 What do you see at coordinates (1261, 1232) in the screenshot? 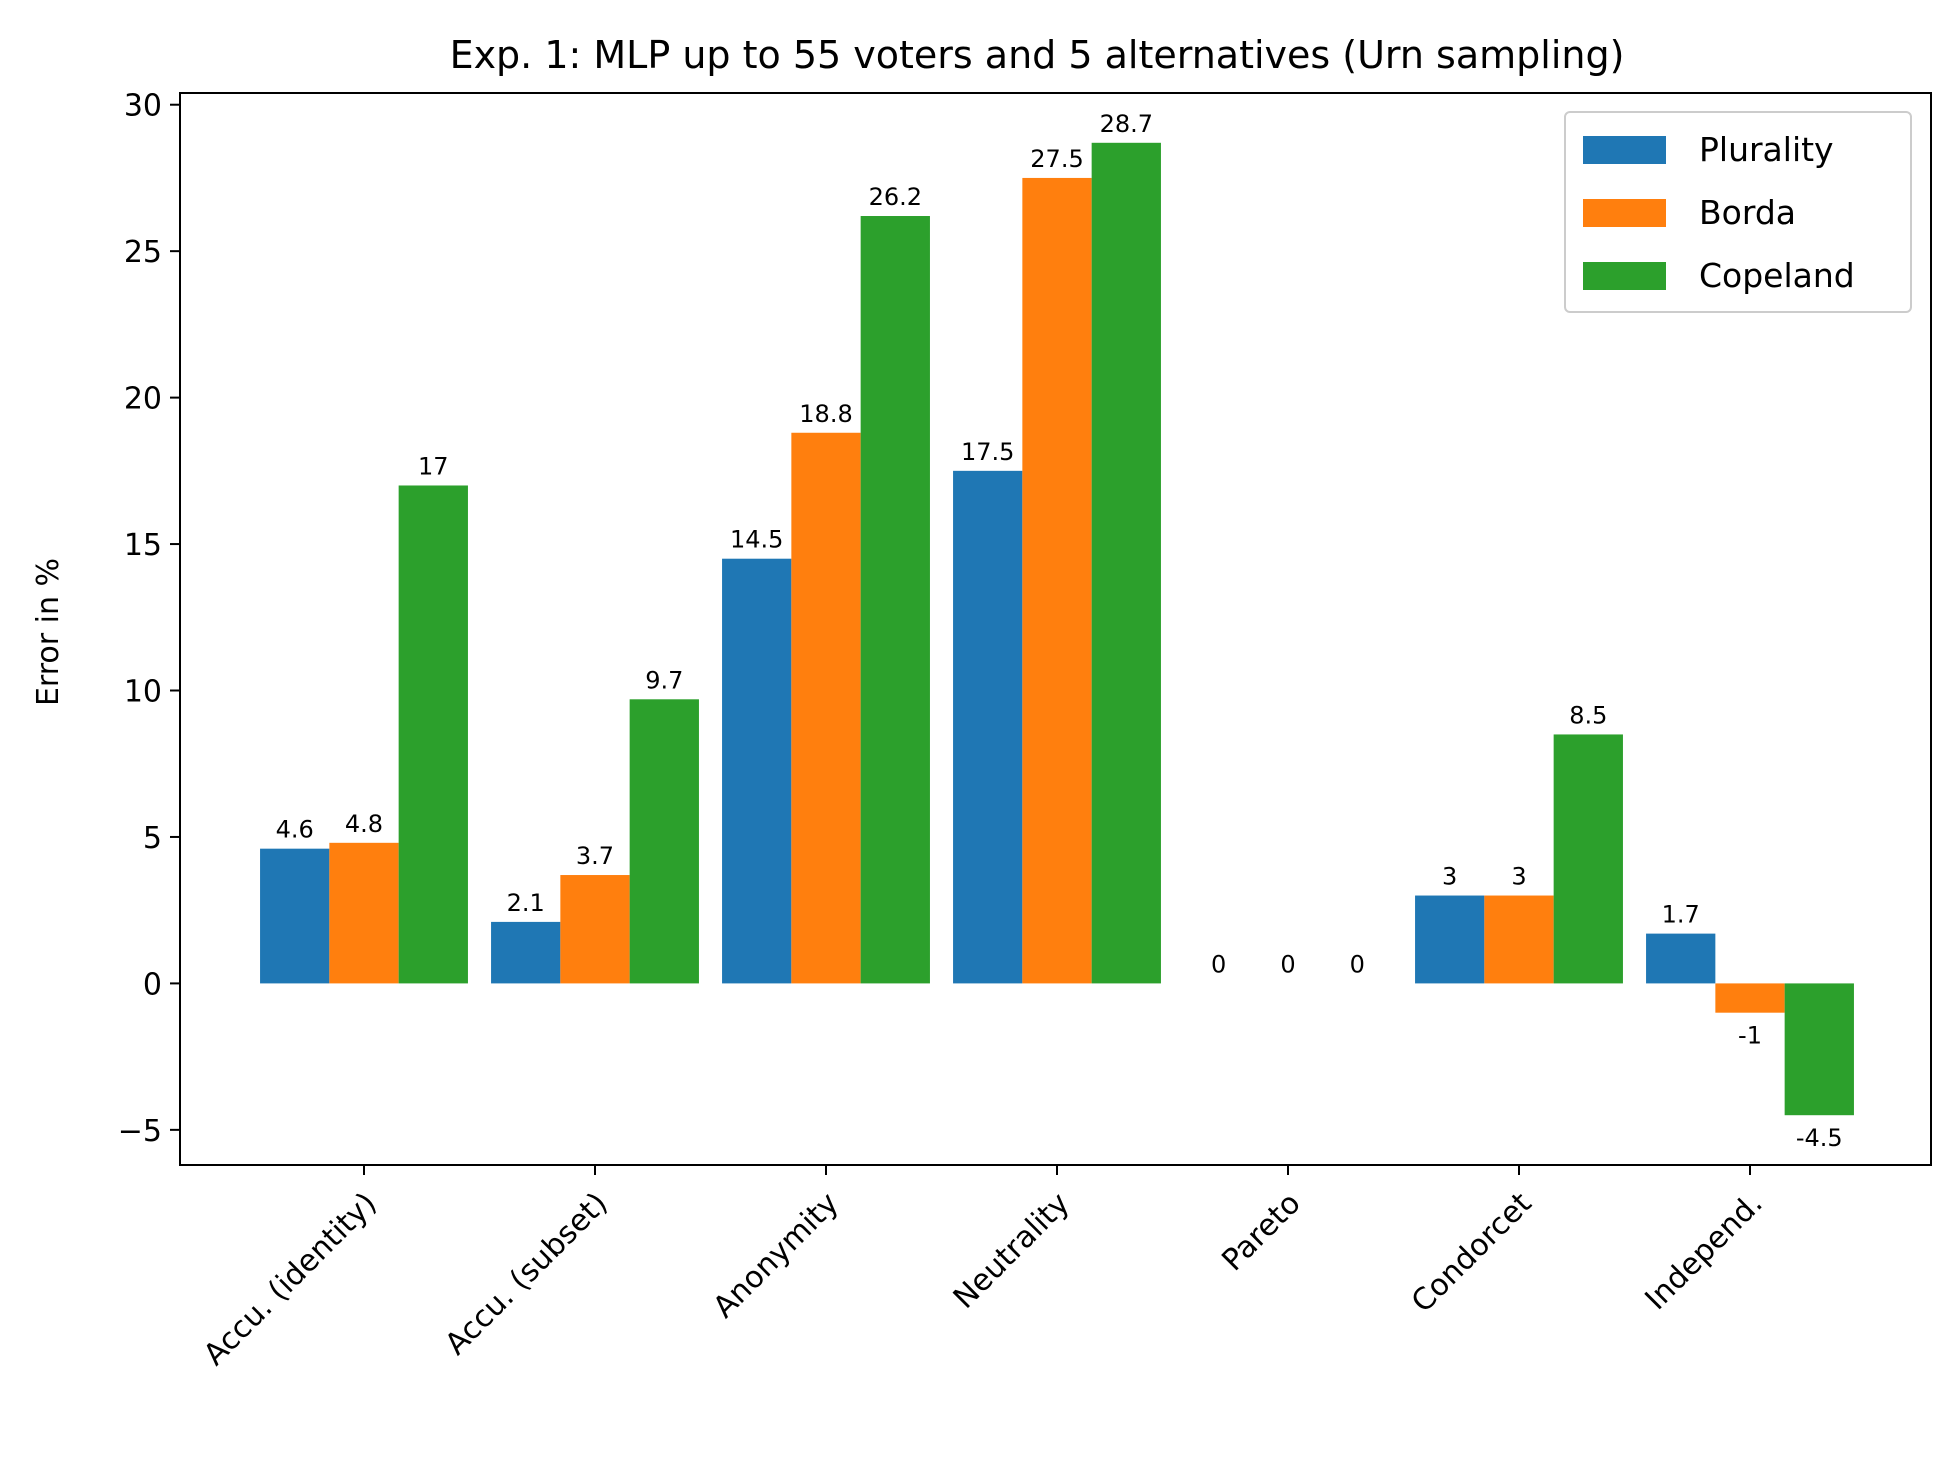
I see `x-tick-label: Pareto` at bounding box center [1261, 1232].